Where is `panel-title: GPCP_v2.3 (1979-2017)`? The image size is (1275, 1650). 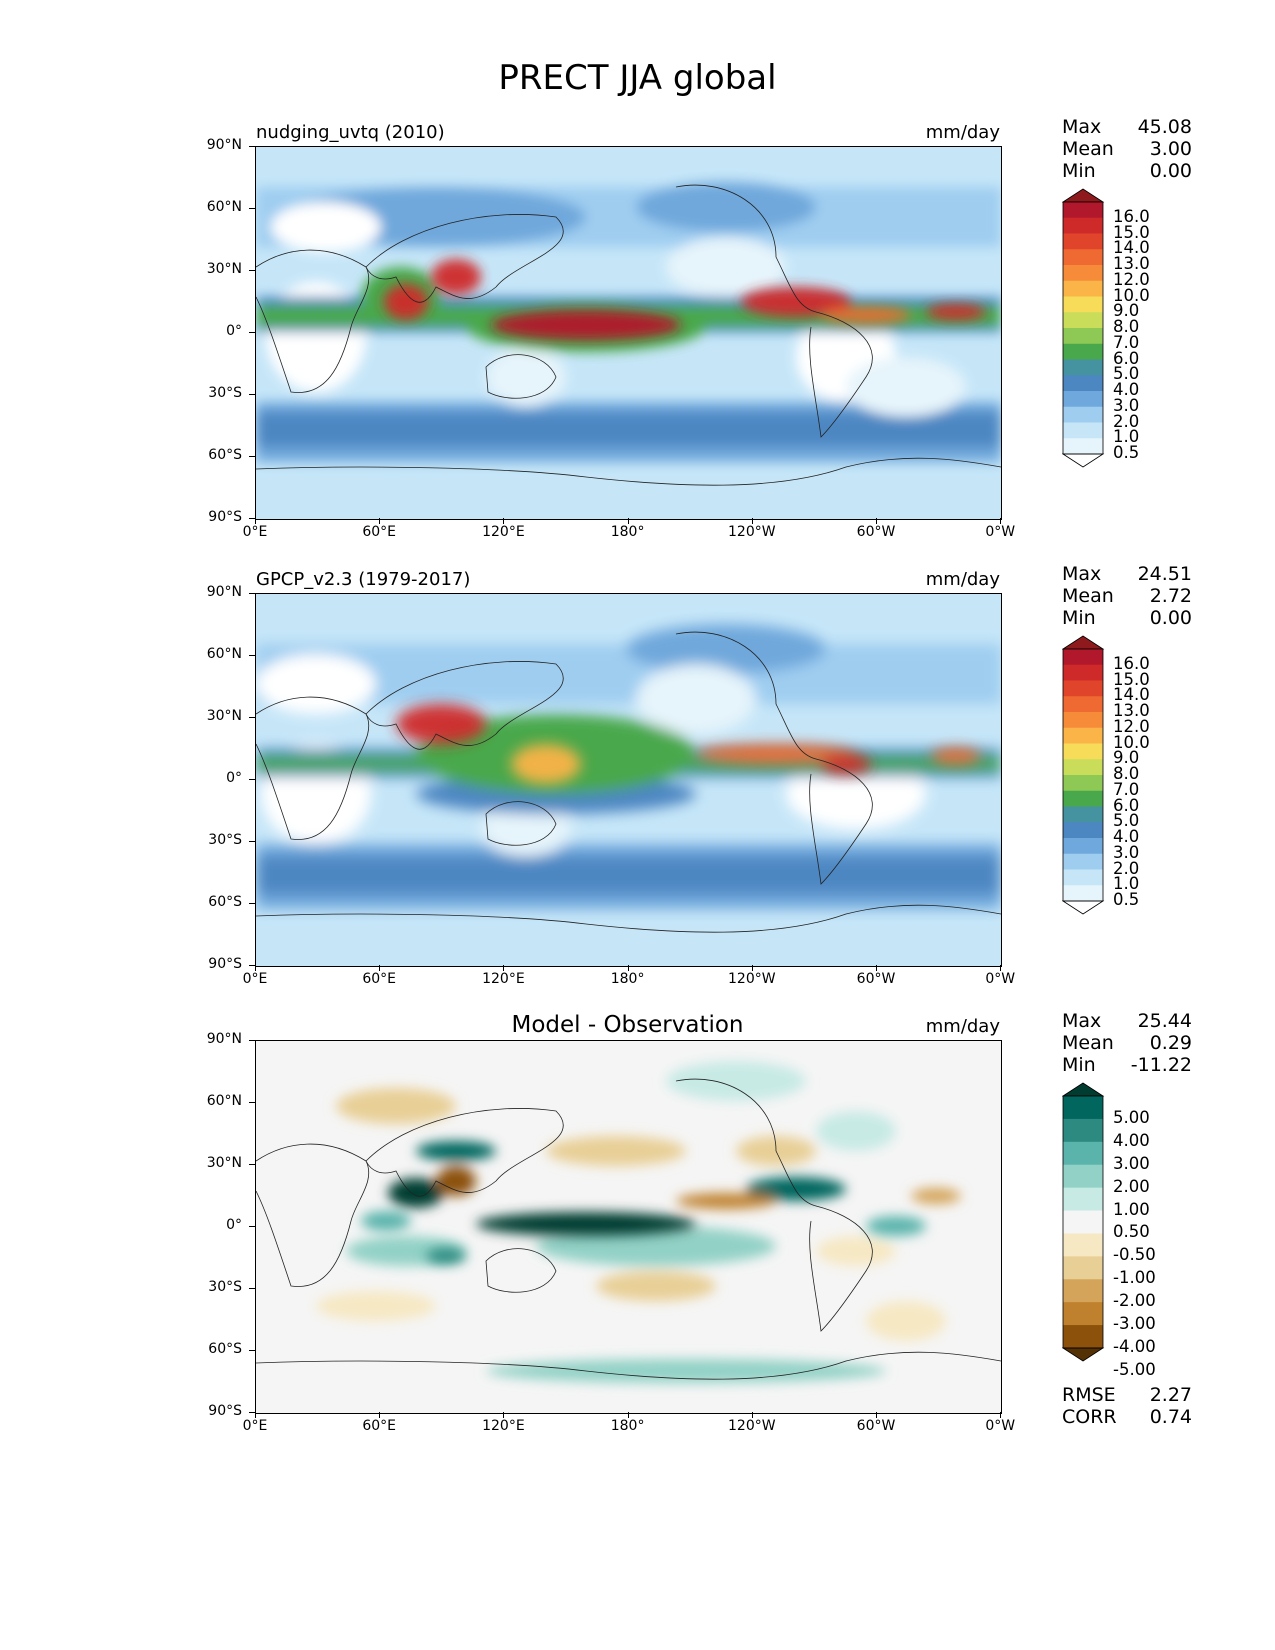
panel-title: GPCP_v2.3 (1979-2017) is located at coordinates (363, 579).